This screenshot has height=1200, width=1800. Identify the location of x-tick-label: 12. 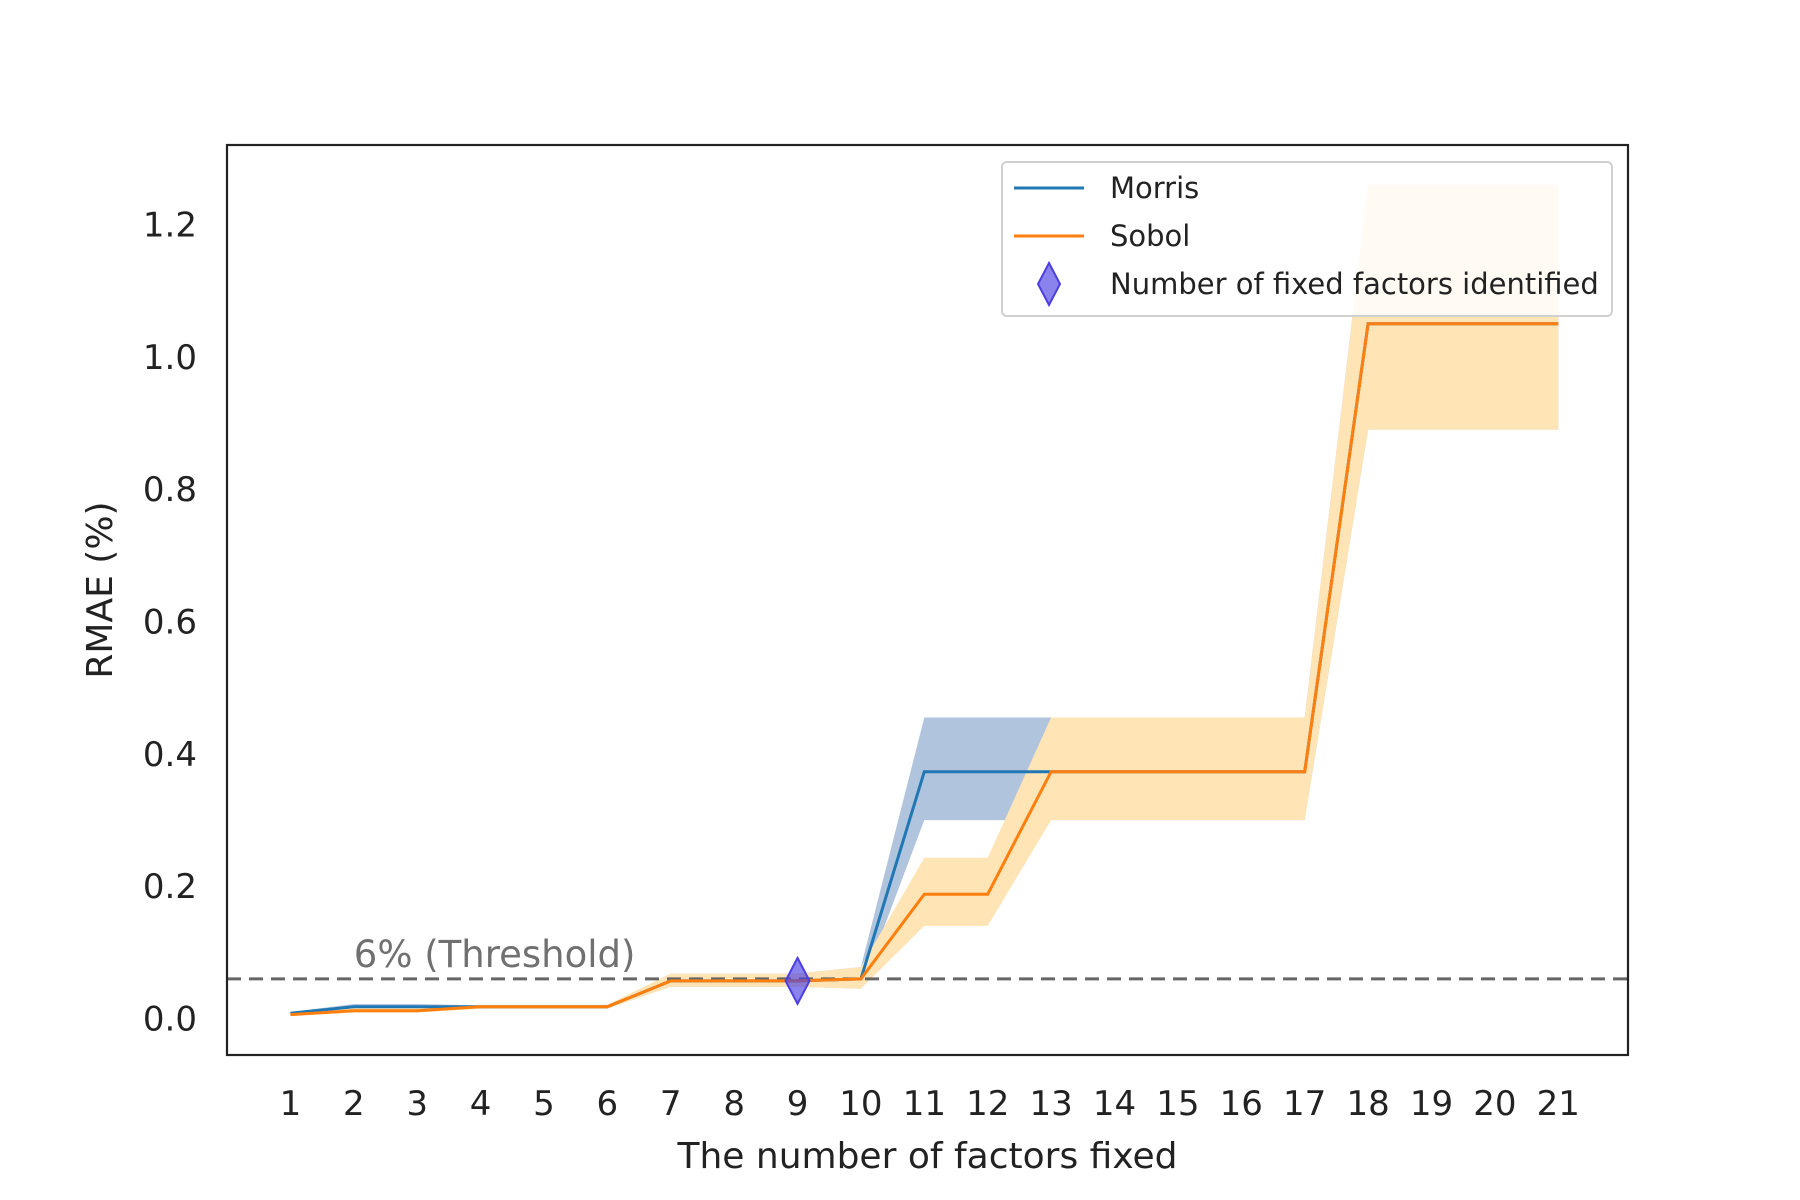
(987, 1104).